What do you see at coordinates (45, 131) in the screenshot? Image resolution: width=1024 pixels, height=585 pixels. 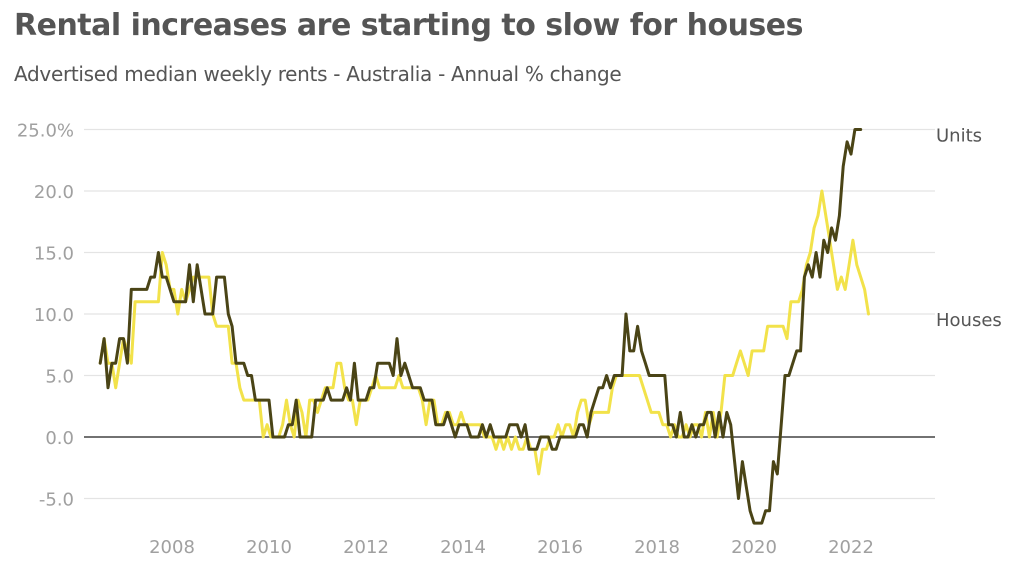 I see `y-tick-label: 25.0%` at bounding box center [45, 131].